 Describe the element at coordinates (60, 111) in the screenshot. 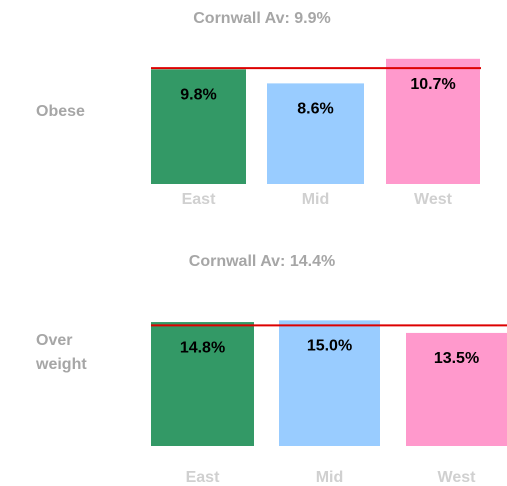

I see `row-label: Obese` at that location.